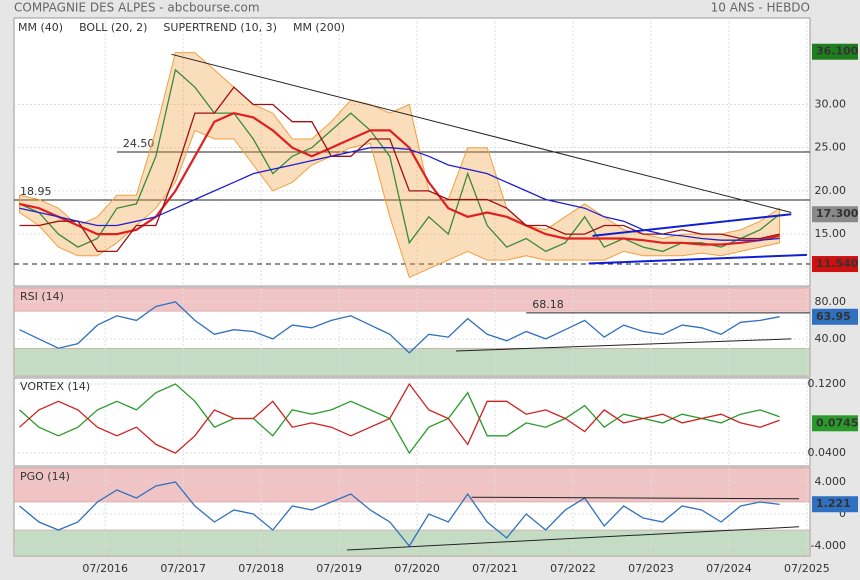  I want to click on x-tick-label: 07/2022, so click(573, 568).